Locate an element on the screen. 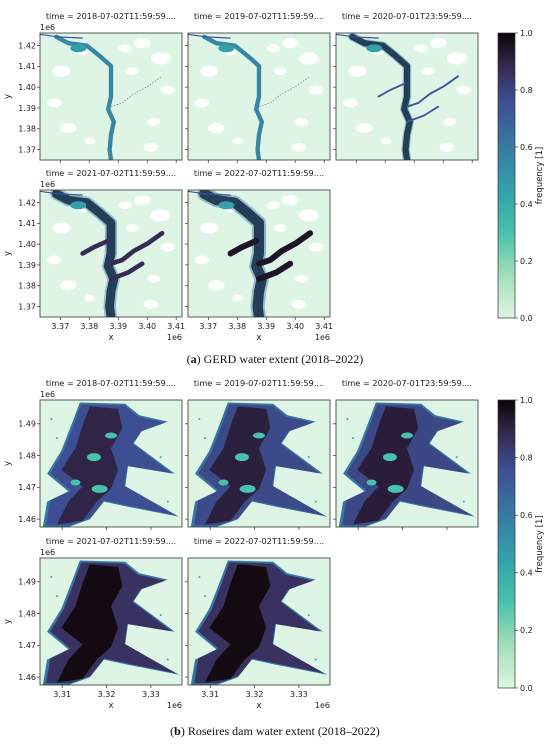  x-axis-label: x is located at coordinates (258, 338).